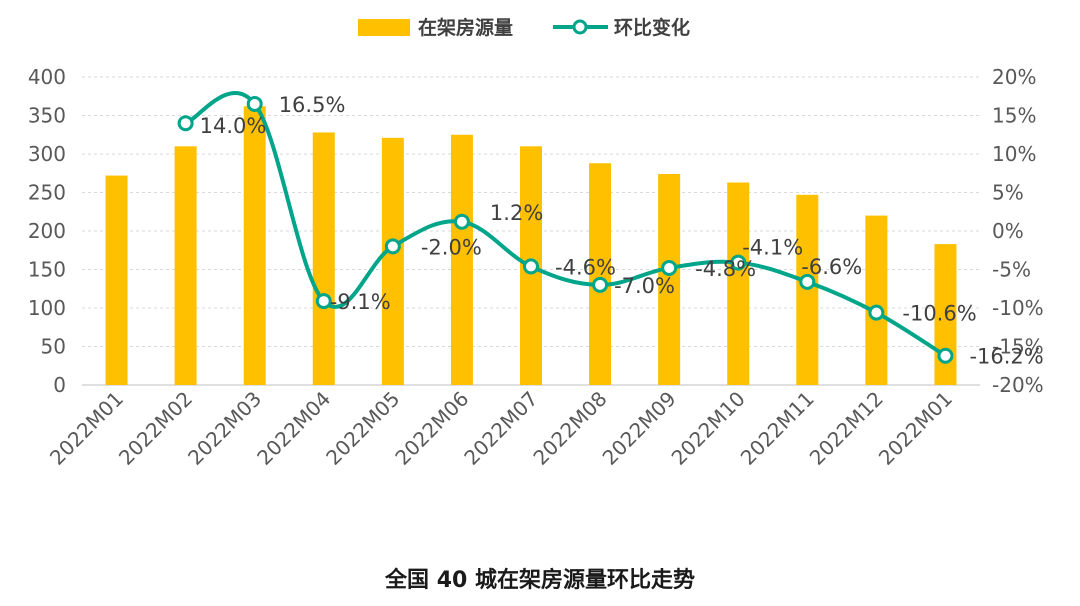 The image size is (1080, 606). I want to click on y-axis-right: -20% -15% -10% -5% 0% 5% 10% 15% 20%, so click(1018, 231).